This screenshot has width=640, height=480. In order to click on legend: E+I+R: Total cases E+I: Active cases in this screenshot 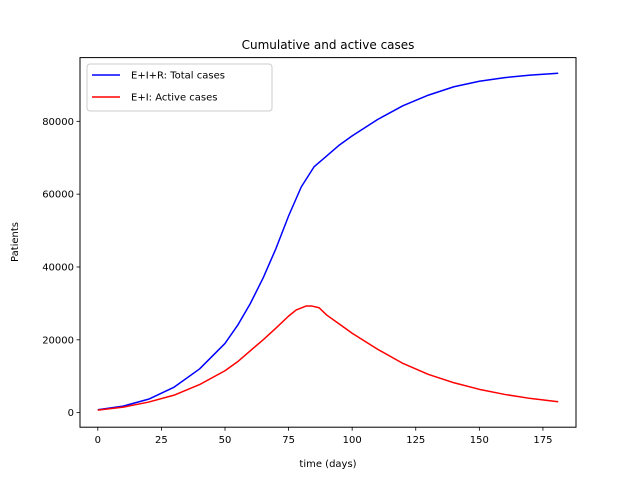, I will do `click(179, 87)`.